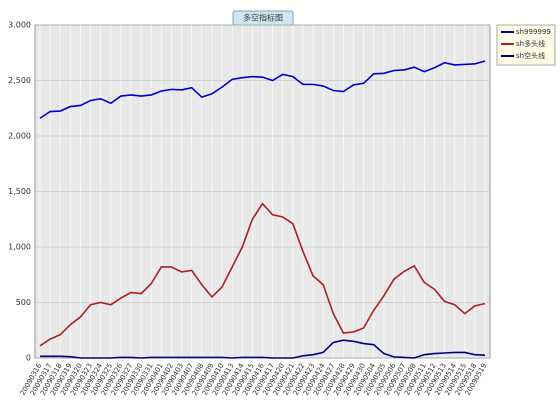 The width and height of the screenshot is (560, 413). Describe the element at coordinates (19, 136) in the screenshot. I see `y-tick-label: 2,000` at that location.